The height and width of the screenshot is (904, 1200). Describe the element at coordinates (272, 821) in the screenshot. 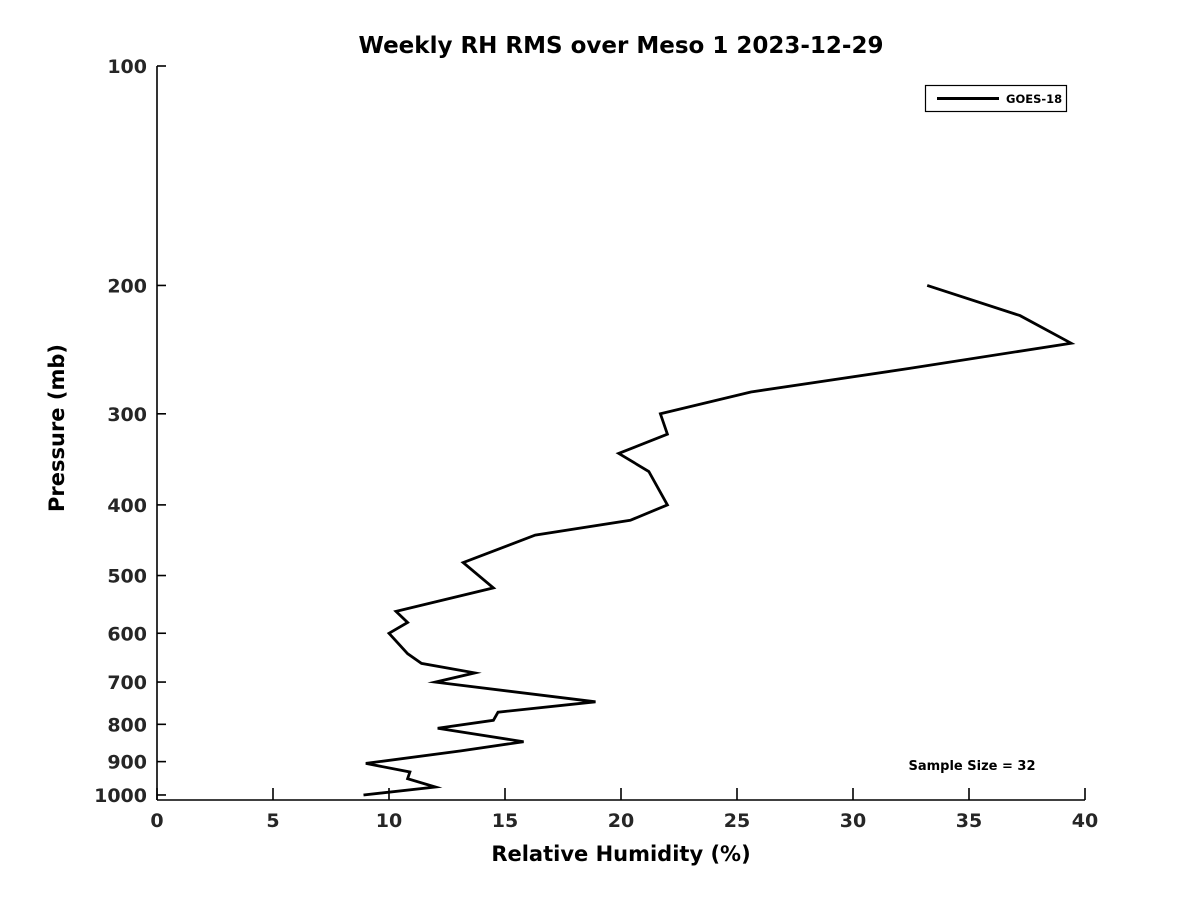

I see `x-tick-label: 5` at that location.